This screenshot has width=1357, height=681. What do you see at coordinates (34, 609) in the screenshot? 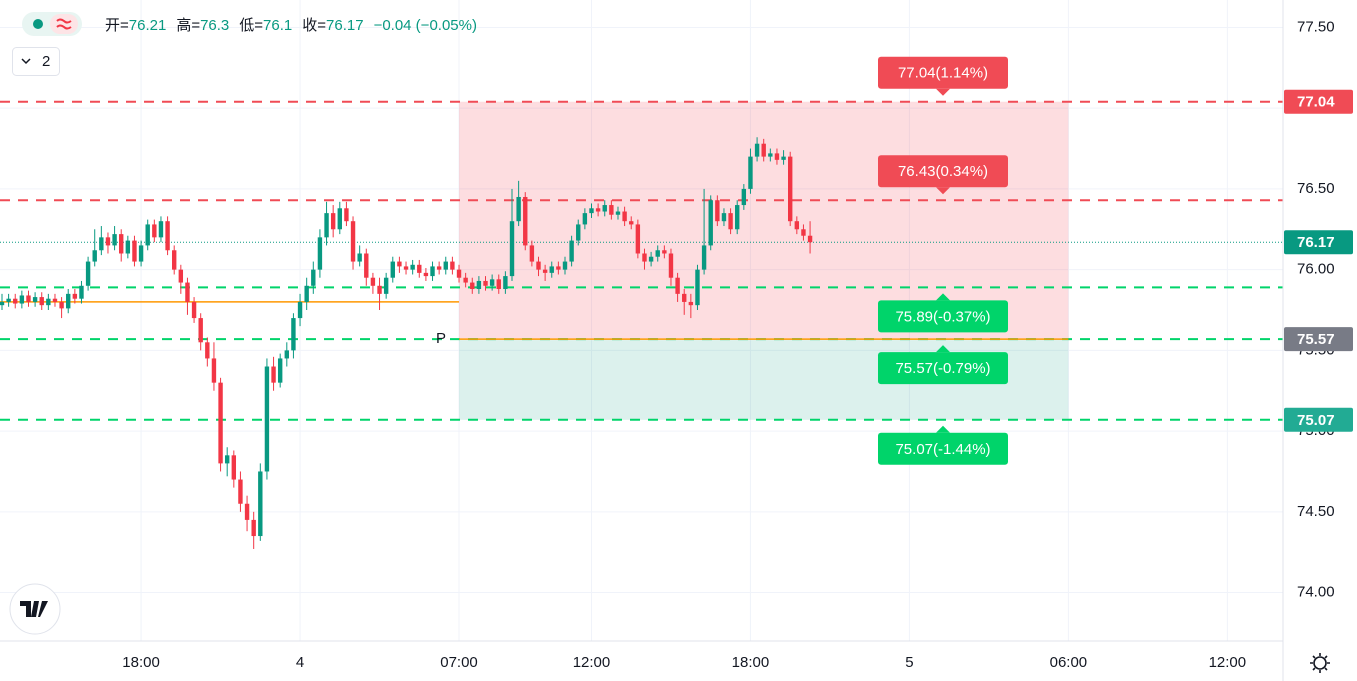
I see `logo` at bounding box center [34, 609].